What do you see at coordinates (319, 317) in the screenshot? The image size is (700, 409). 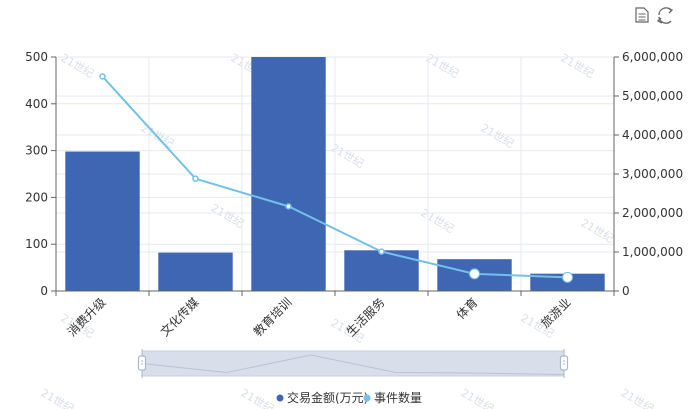 I see `category-labels: 消费升级 文化传媒 教育培训 生活服务 体育 旅游业` at bounding box center [319, 317].